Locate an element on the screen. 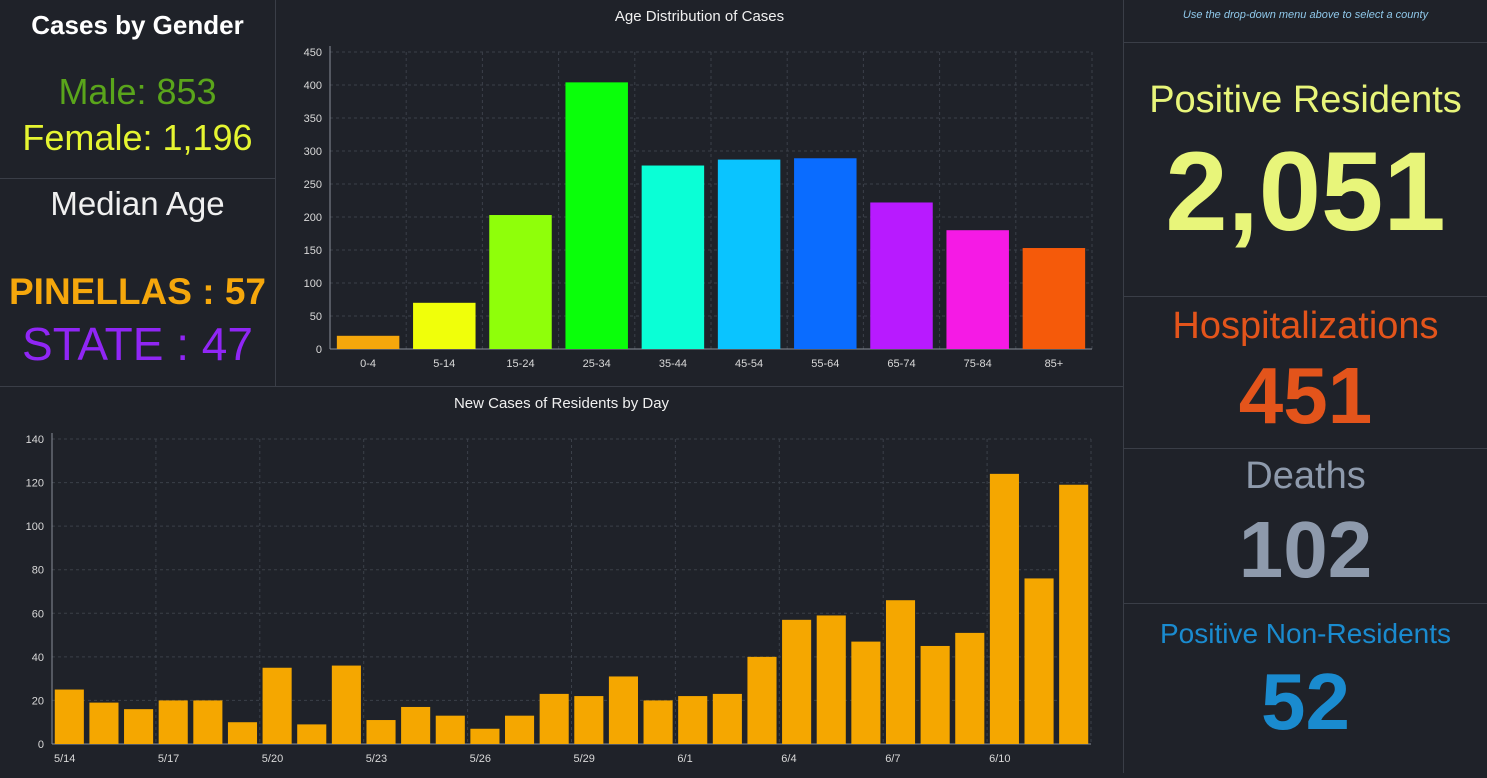 Image resolution: width=1487 pixels, height=778 pixels. bar-6/9 is located at coordinates (970, 688).